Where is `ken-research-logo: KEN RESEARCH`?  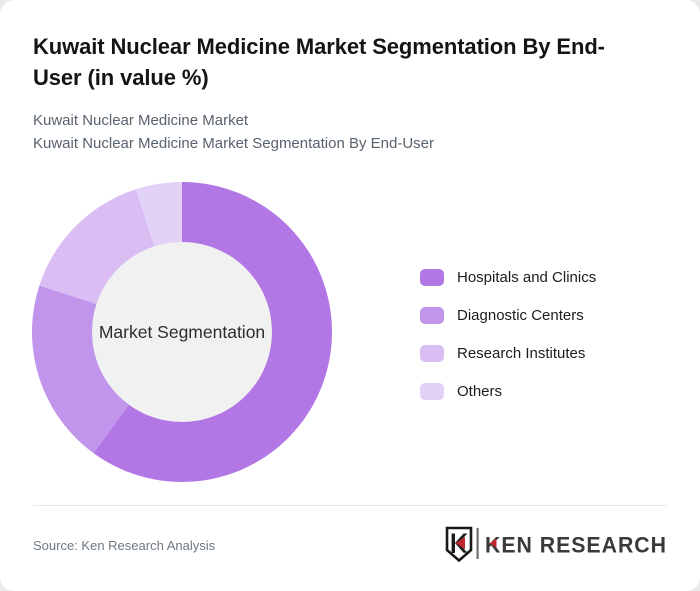
ken-research-logo: KEN RESEARCH is located at coordinates (556, 544).